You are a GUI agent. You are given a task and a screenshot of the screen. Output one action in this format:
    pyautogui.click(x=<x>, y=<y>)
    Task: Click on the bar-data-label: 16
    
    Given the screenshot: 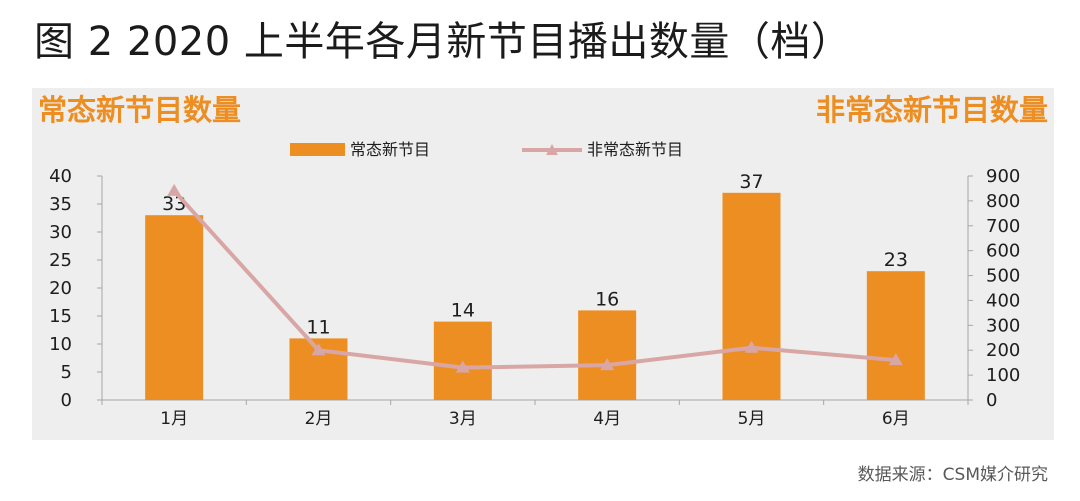 What is the action you would take?
    pyautogui.click(x=607, y=299)
    